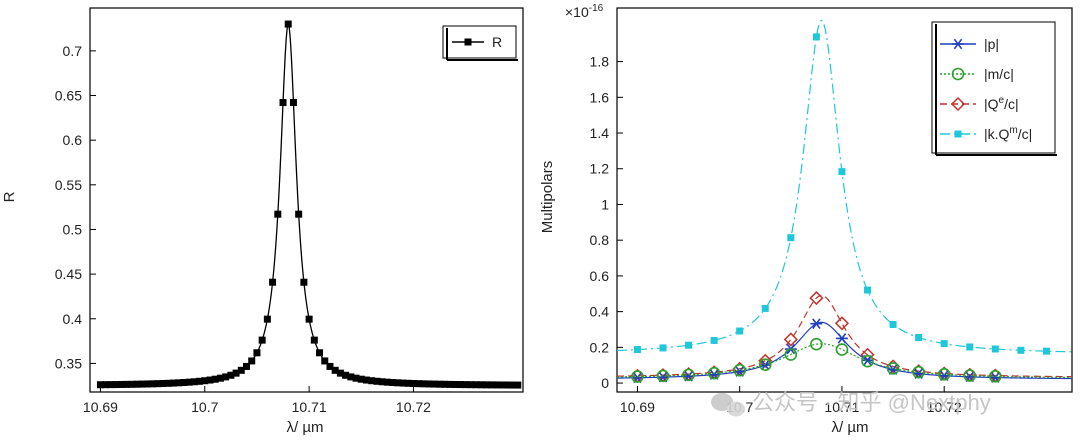  Describe the element at coordinates (986, 89) in the screenshot. I see `legend-items: |p| |m/c| |Qe/c| |k.Qm/c|` at that location.